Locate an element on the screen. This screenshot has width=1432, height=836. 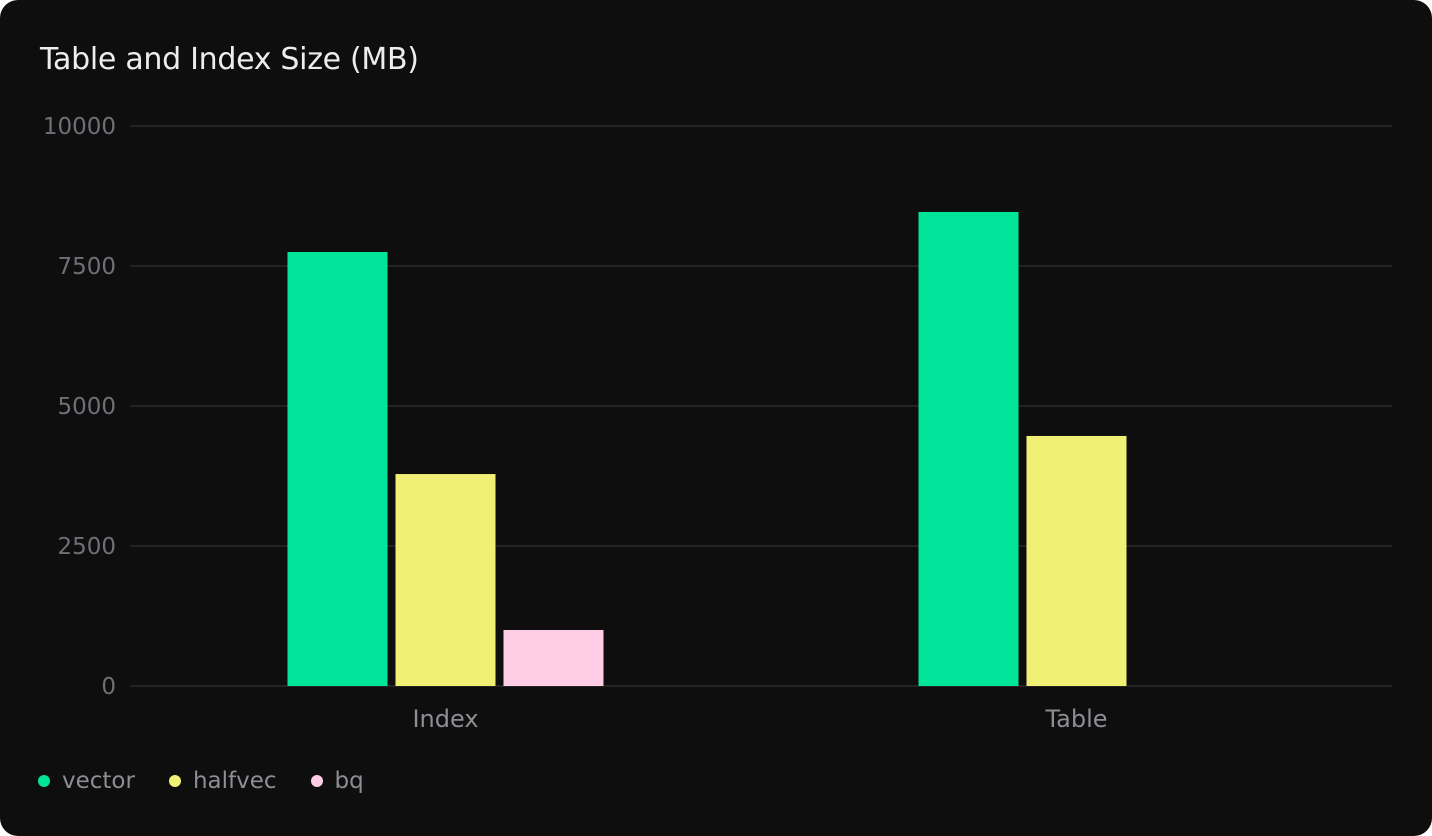
y-tick-label: 10000 is located at coordinates (79, 127).